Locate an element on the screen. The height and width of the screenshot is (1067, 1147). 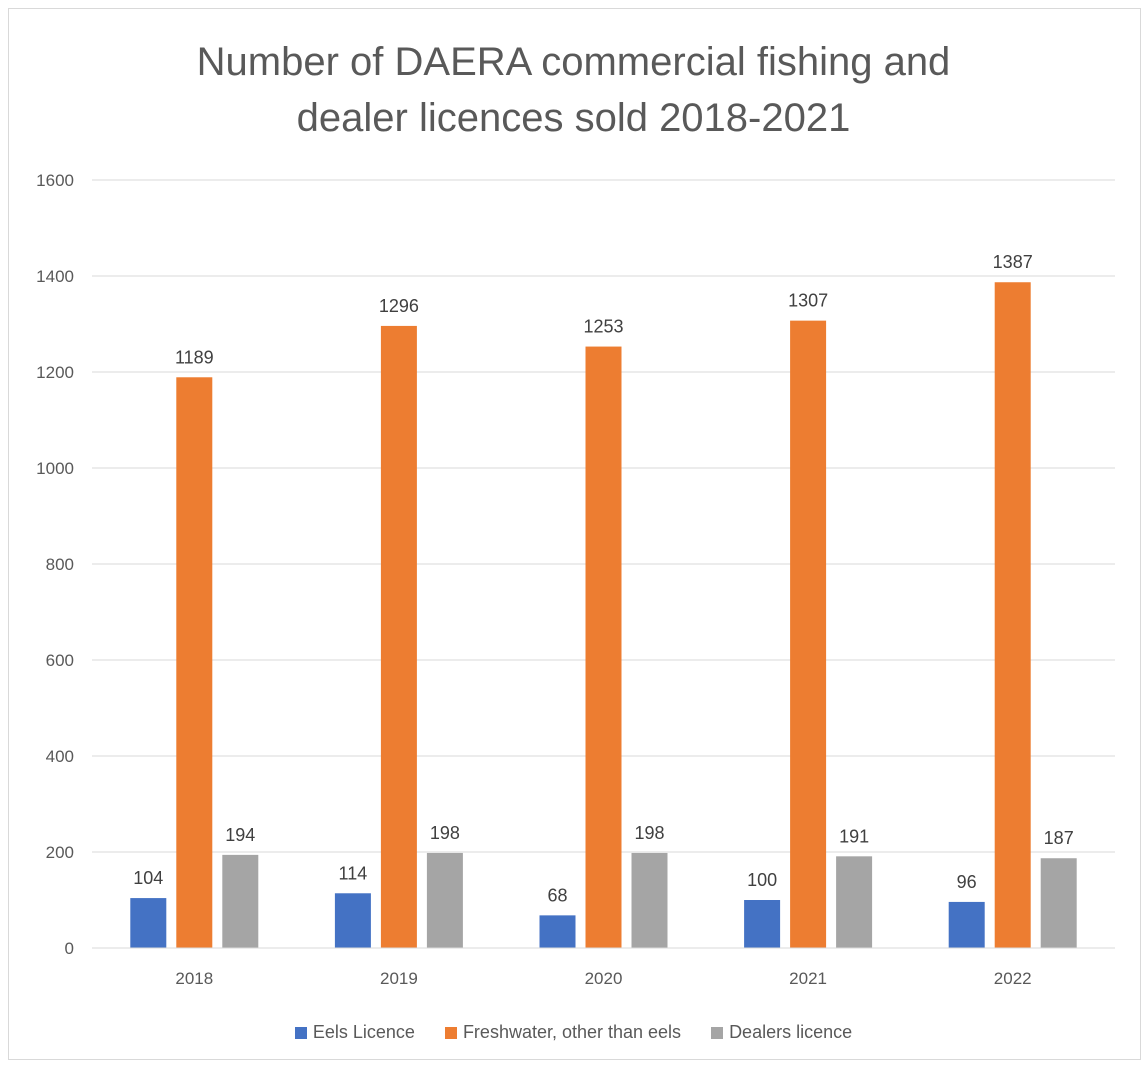
data-label: 1253 is located at coordinates (603, 327).